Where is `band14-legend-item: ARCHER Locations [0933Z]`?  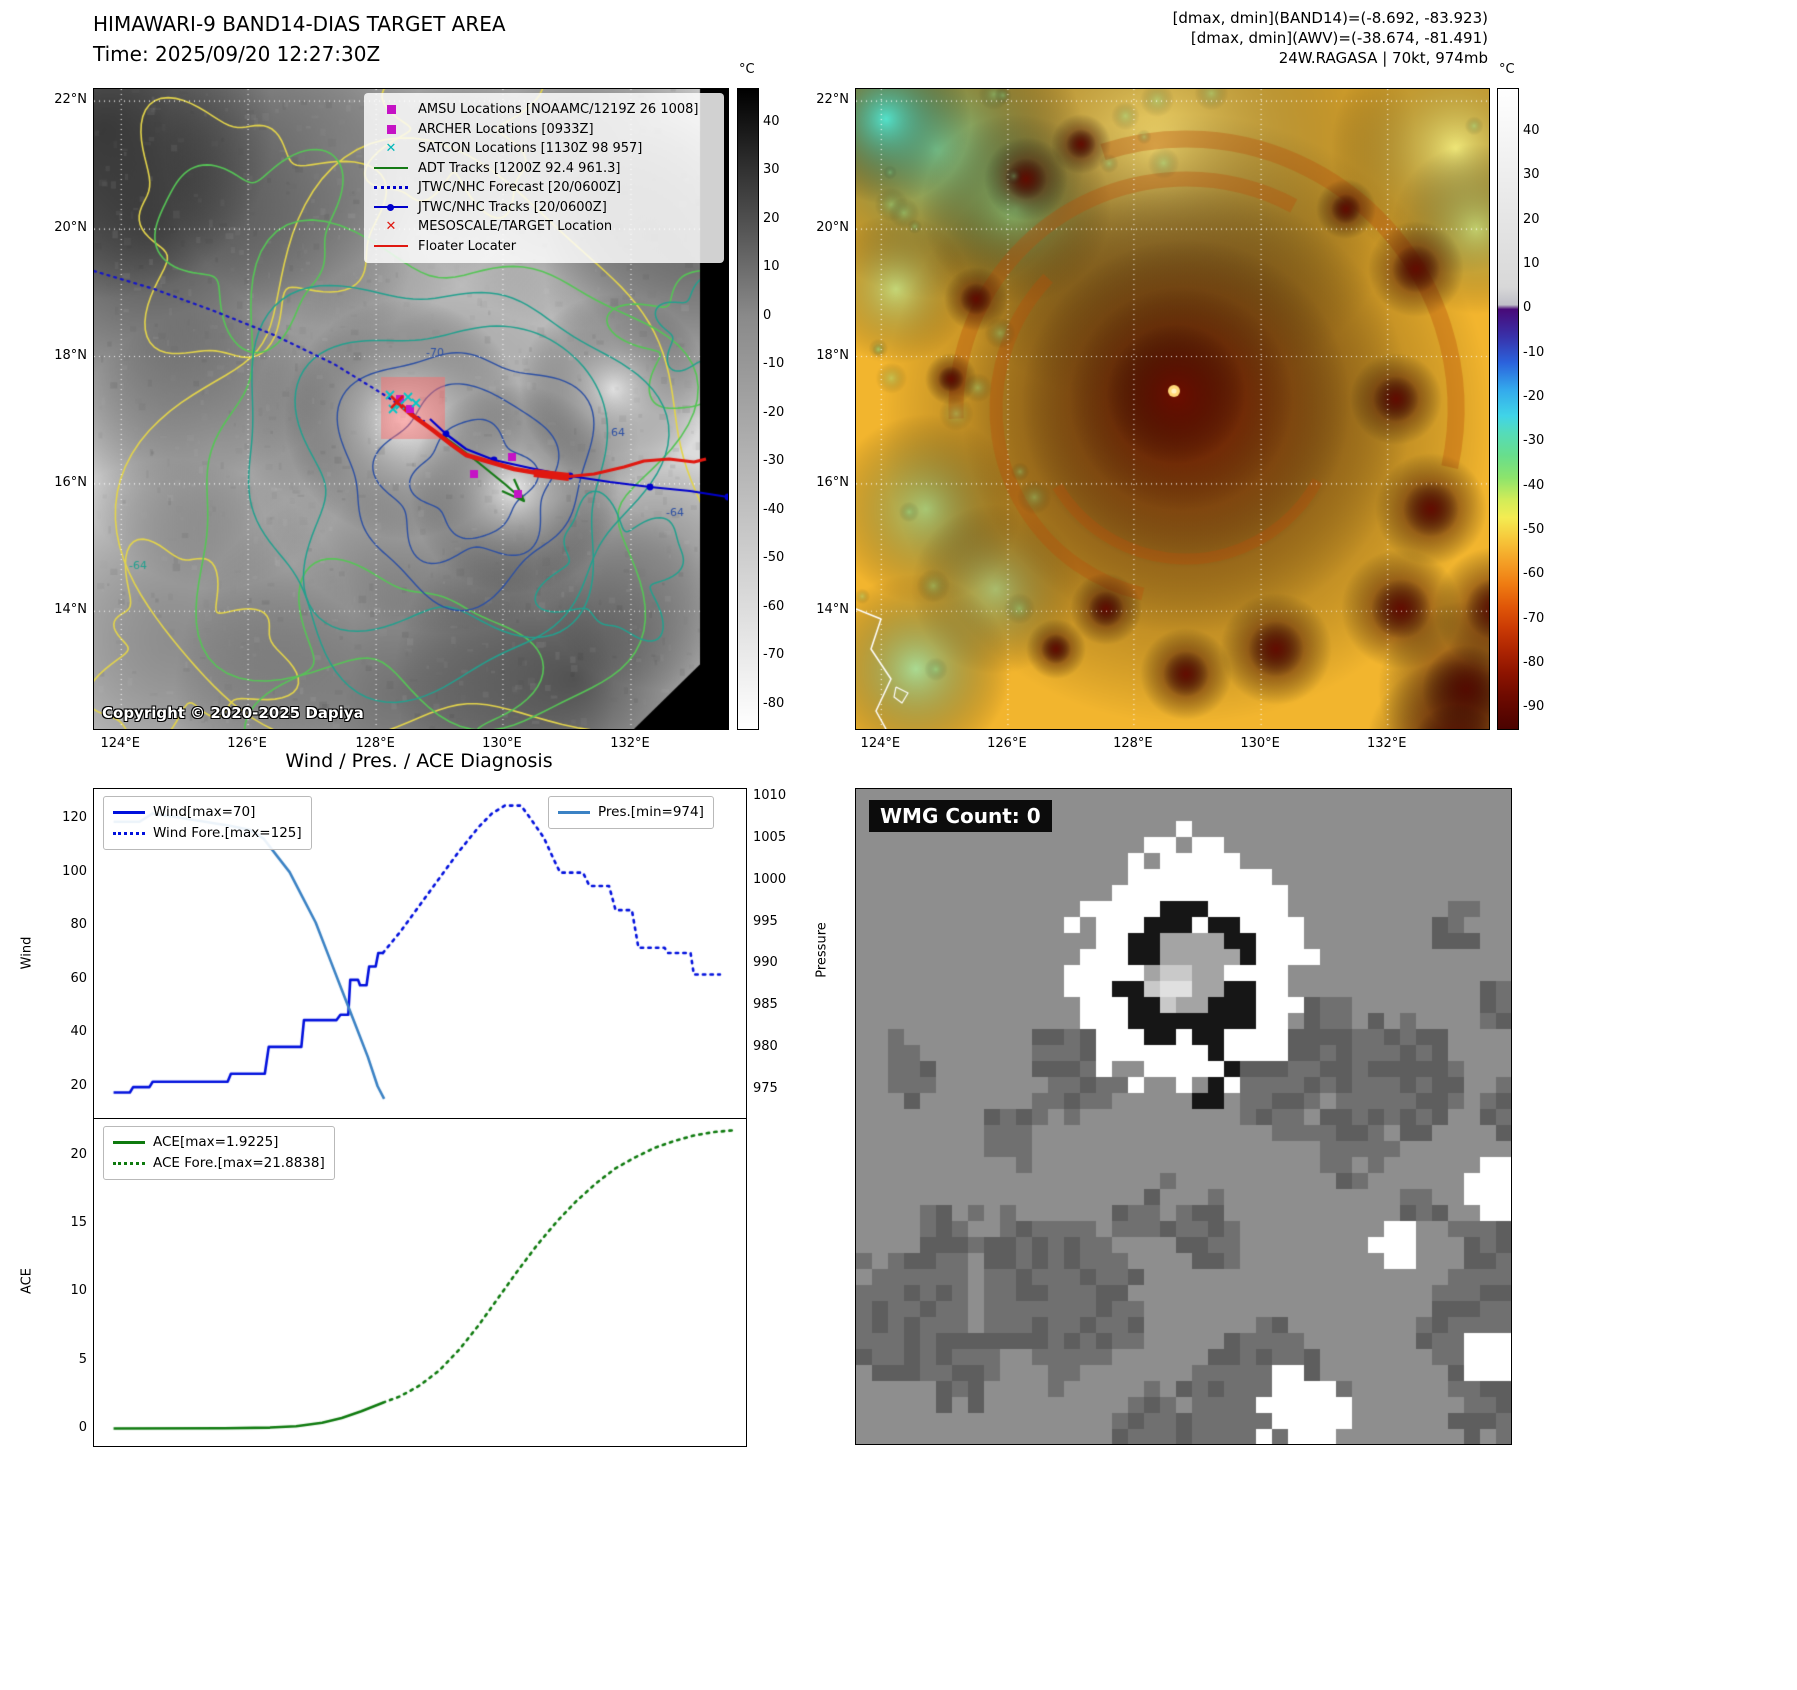
band14-legend-item: ARCHER Locations [0933Z] is located at coordinates (544, 130).